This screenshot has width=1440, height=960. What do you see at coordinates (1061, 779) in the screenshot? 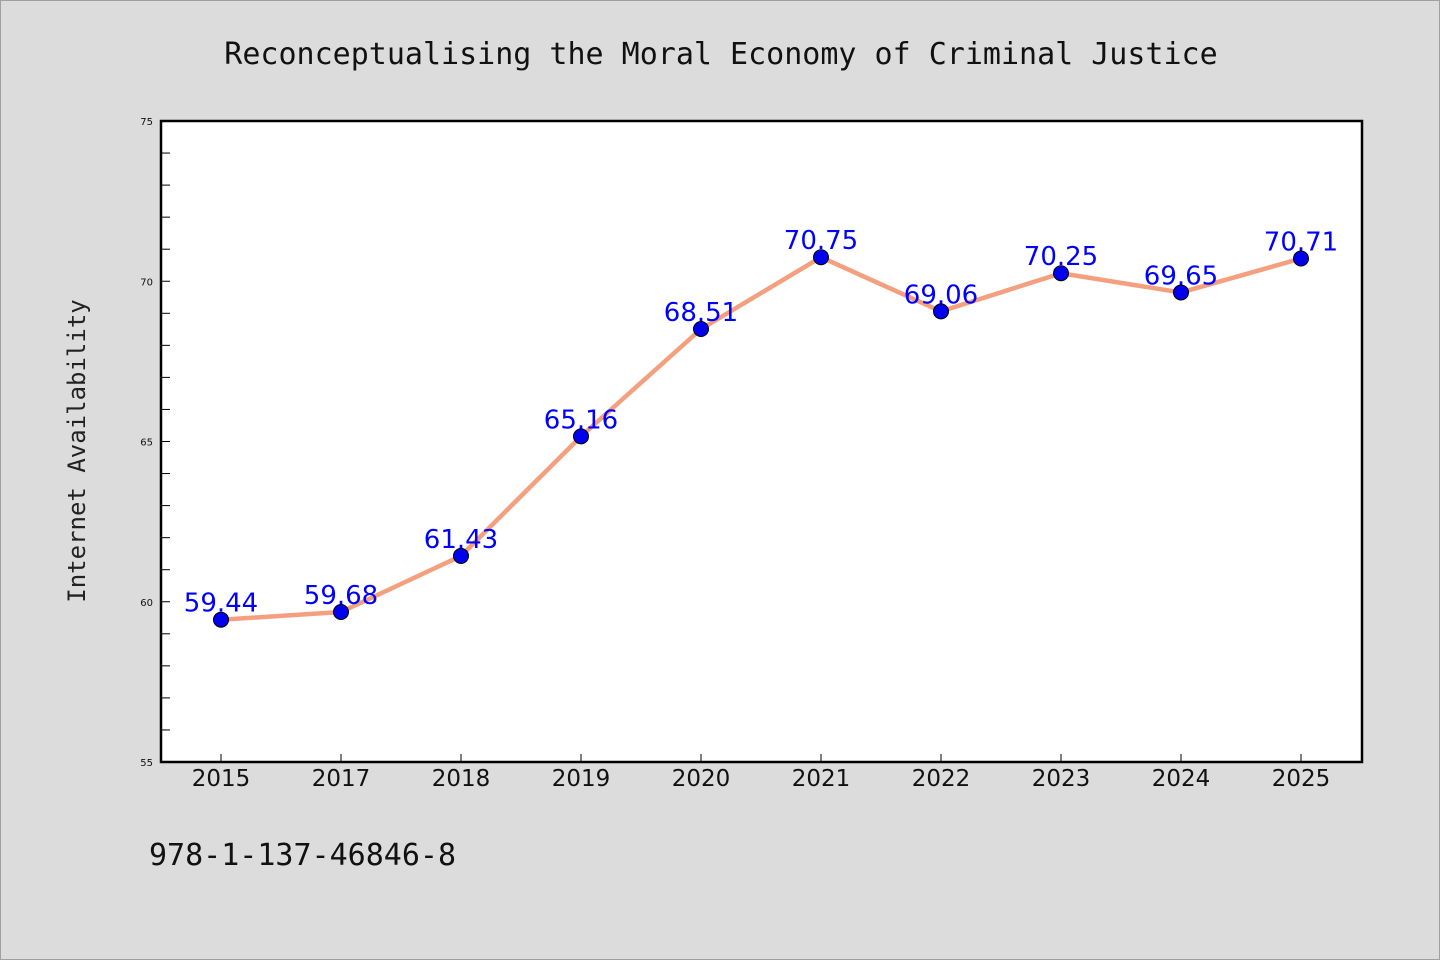
I see `x-tick-label: 2023` at bounding box center [1061, 779].